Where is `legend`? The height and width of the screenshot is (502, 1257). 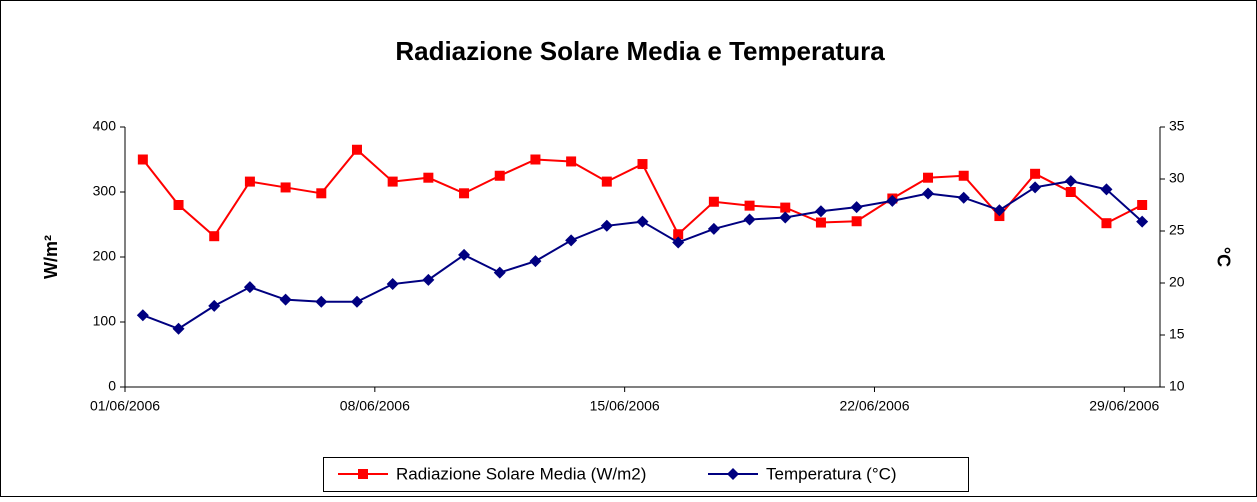
legend is located at coordinates (646, 474).